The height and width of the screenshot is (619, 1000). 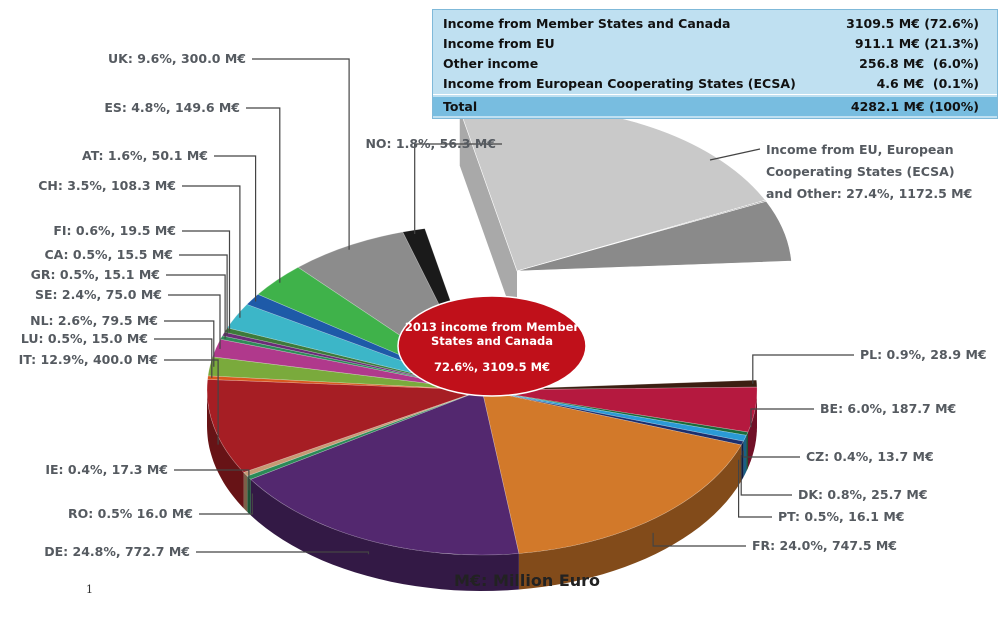 I want to click on slice-label-cz: CZ: 0.4%, 13.7 M€, so click(x=870, y=456).